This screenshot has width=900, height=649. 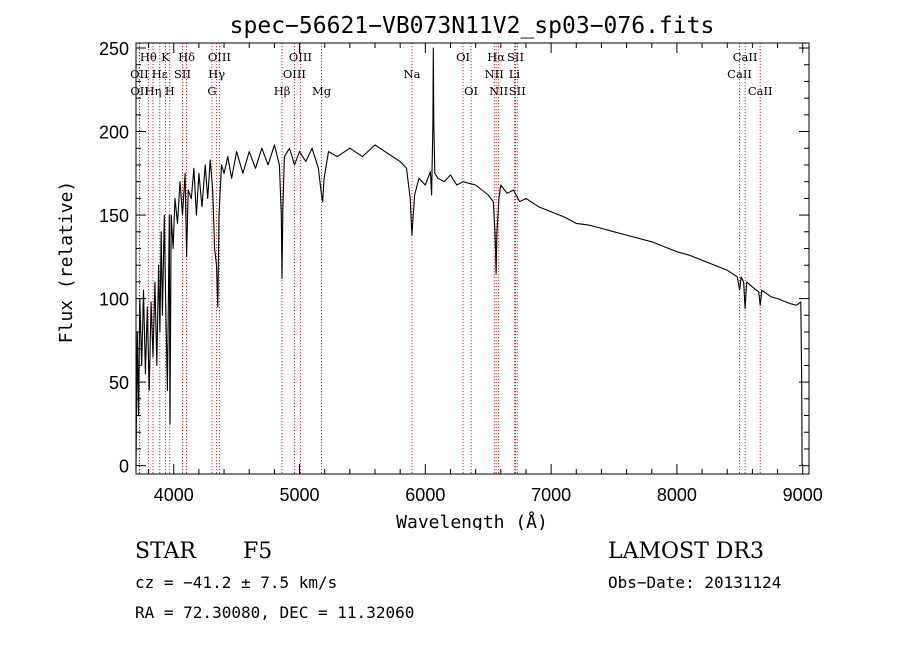 What do you see at coordinates (165, 551) in the screenshot?
I see `object-class: STAR` at bounding box center [165, 551].